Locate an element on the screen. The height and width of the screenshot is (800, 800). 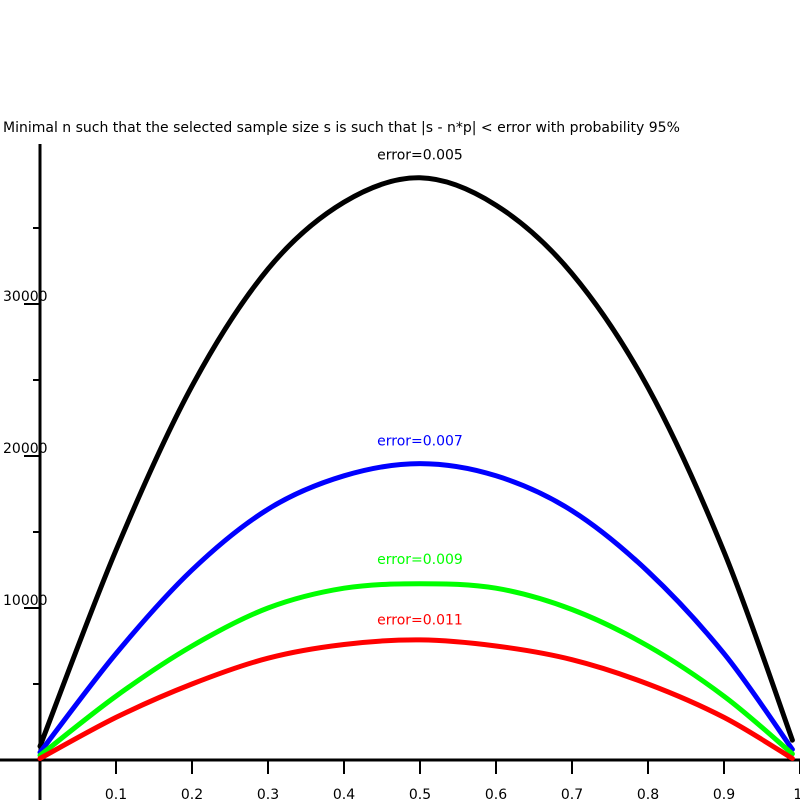
x-tick-label: 0.8 is located at coordinates (648, 793).